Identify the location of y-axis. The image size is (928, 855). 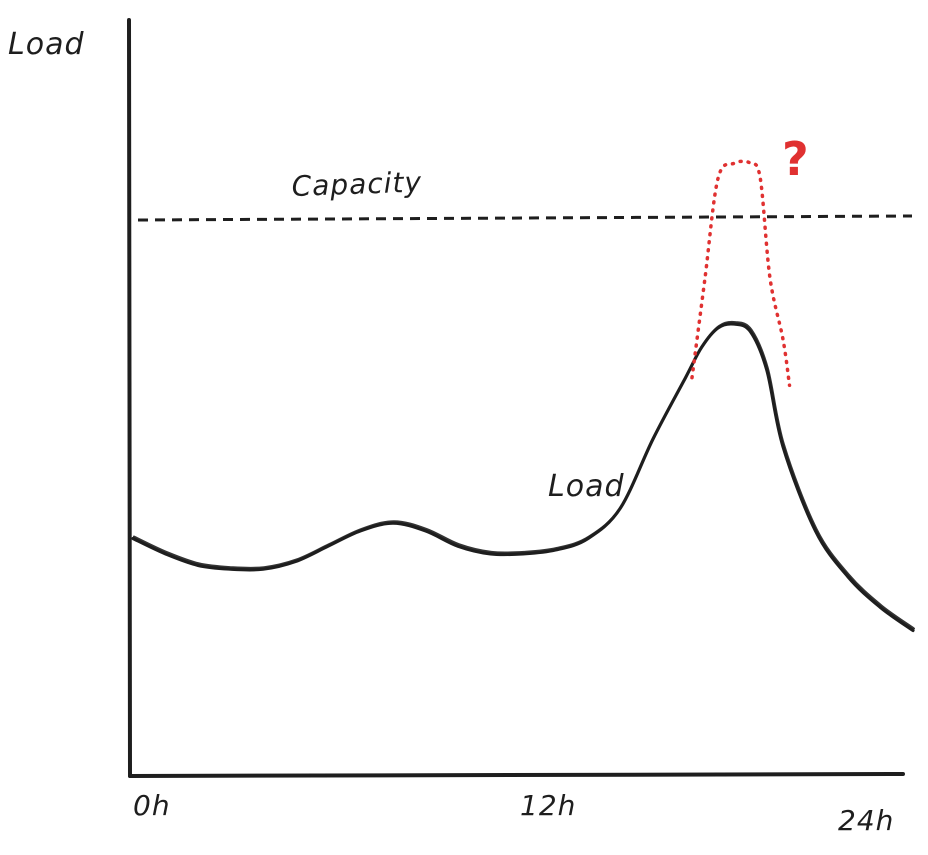
(129, 398).